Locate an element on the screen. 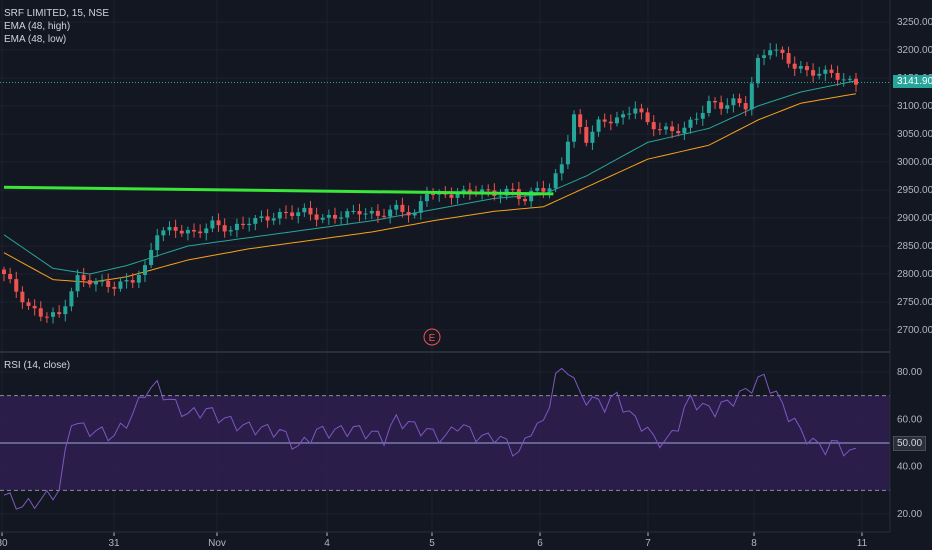  time-tick-label: 11 is located at coordinates (862, 543).